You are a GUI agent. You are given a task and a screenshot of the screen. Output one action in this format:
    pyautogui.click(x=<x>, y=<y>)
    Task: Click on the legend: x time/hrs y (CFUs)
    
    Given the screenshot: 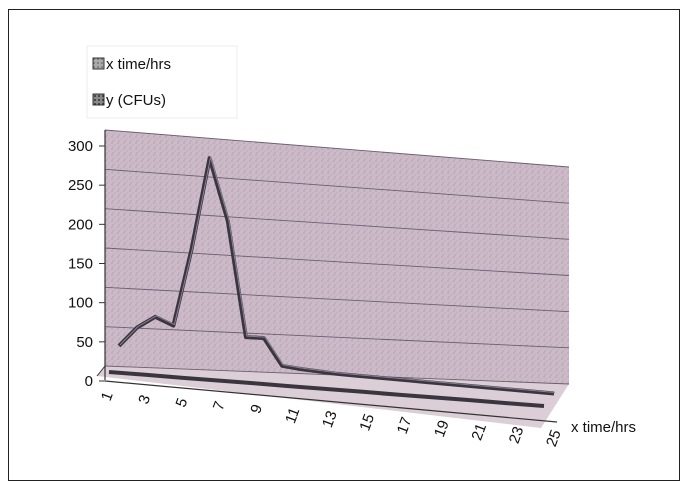 What is the action you would take?
    pyautogui.click(x=162, y=82)
    